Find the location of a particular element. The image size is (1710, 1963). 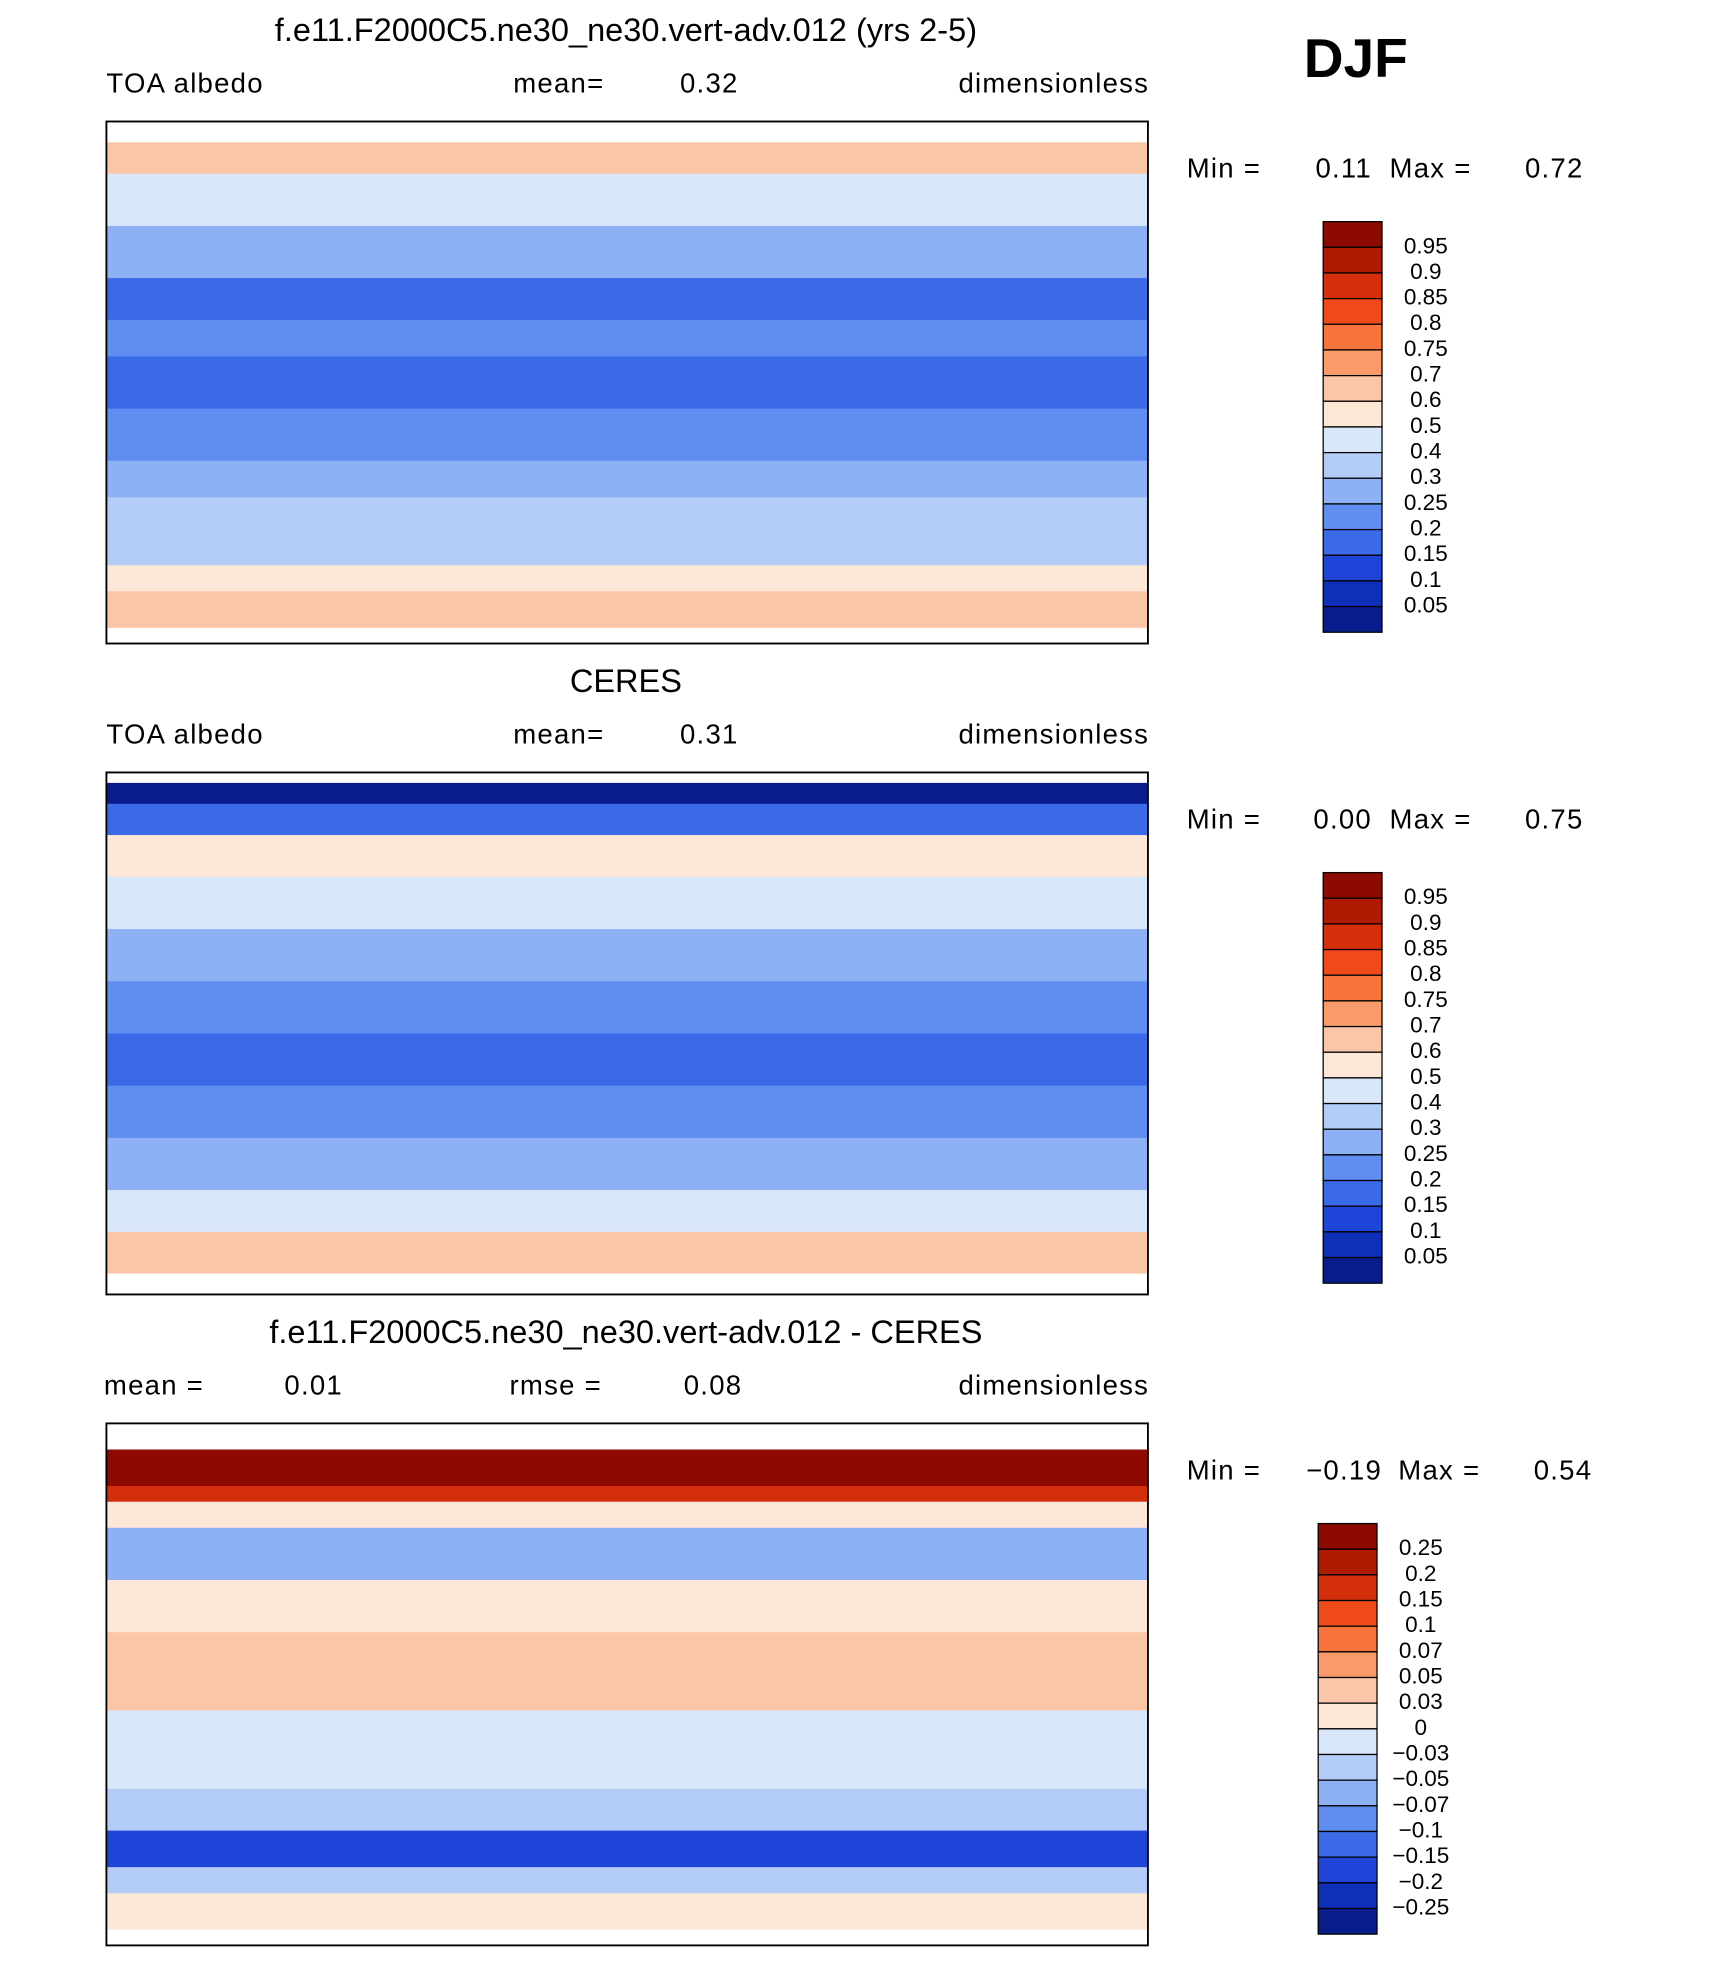

max-value: 0.72 is located at coordinates (1554, 168).